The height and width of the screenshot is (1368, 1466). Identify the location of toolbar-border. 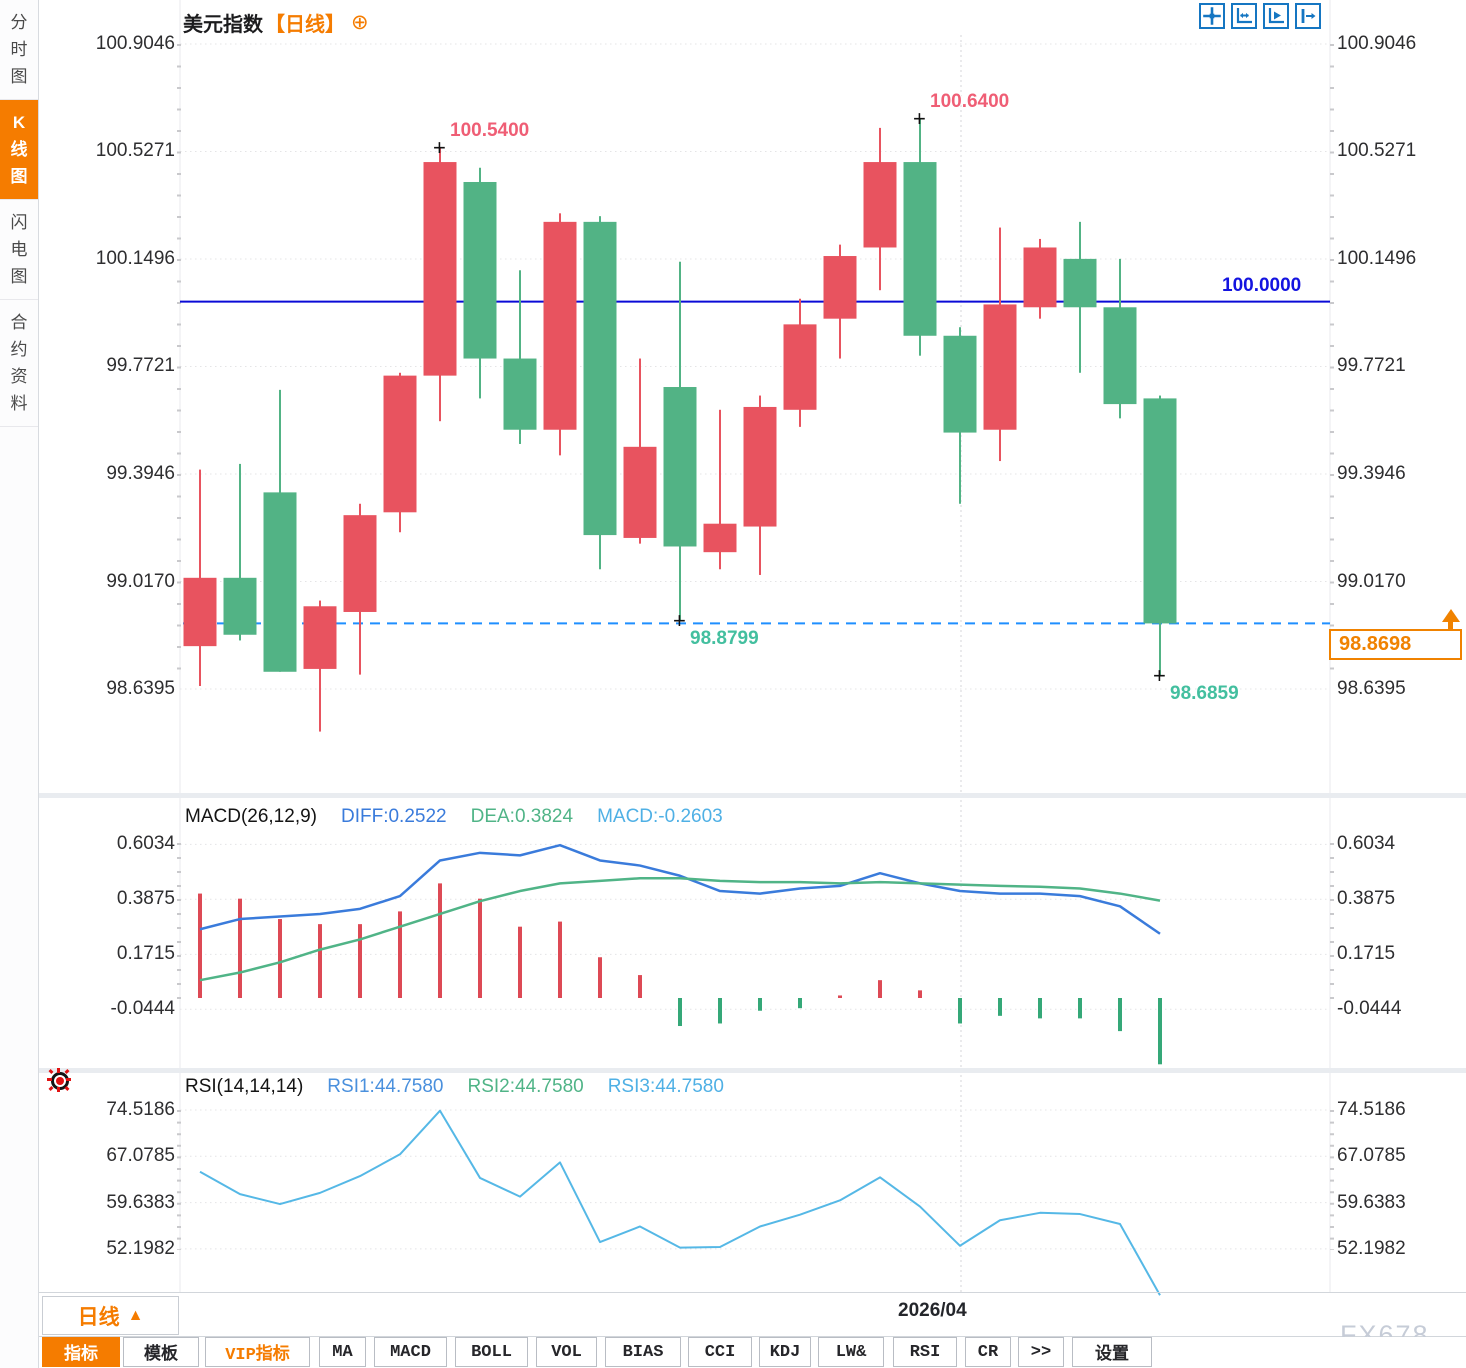
(733, 1336).